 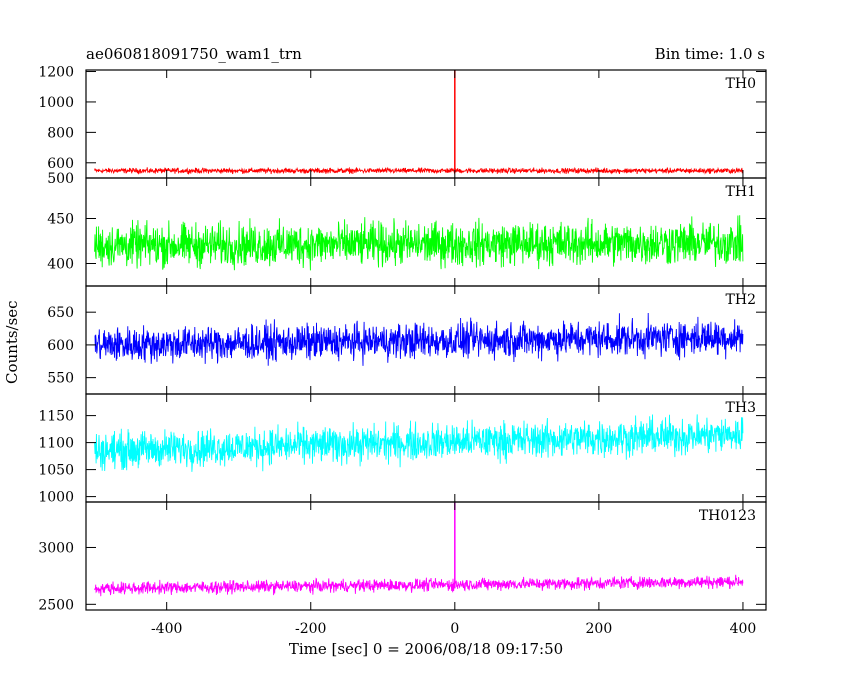 What do you see at coordinates (454, 629) in the screenshot?
I see `x-tick-label: 0` at bounding box center [454, 629].